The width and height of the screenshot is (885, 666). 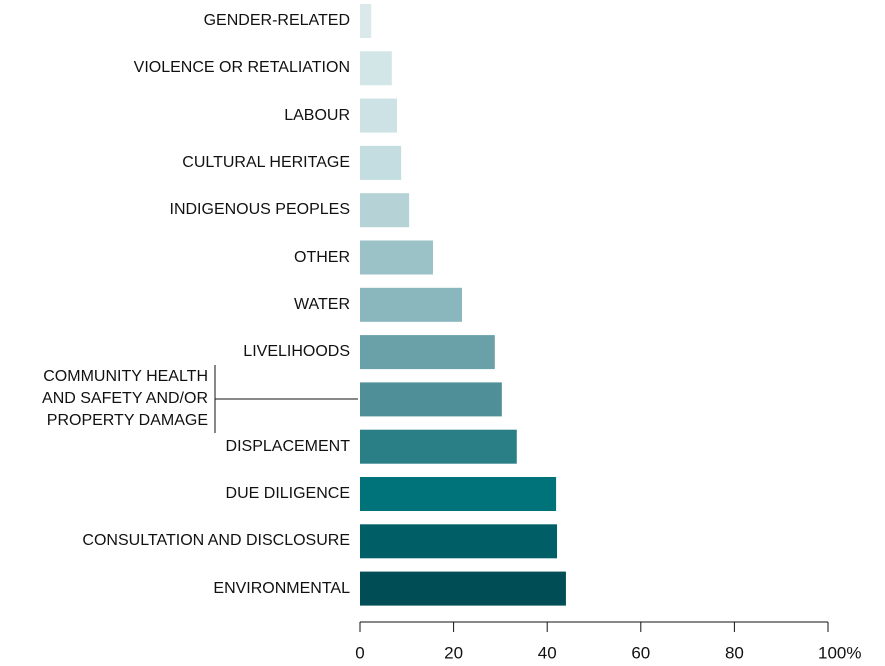 I want to click on category-label: CULTURAL HERITAGE, so click(x=266, y=162).